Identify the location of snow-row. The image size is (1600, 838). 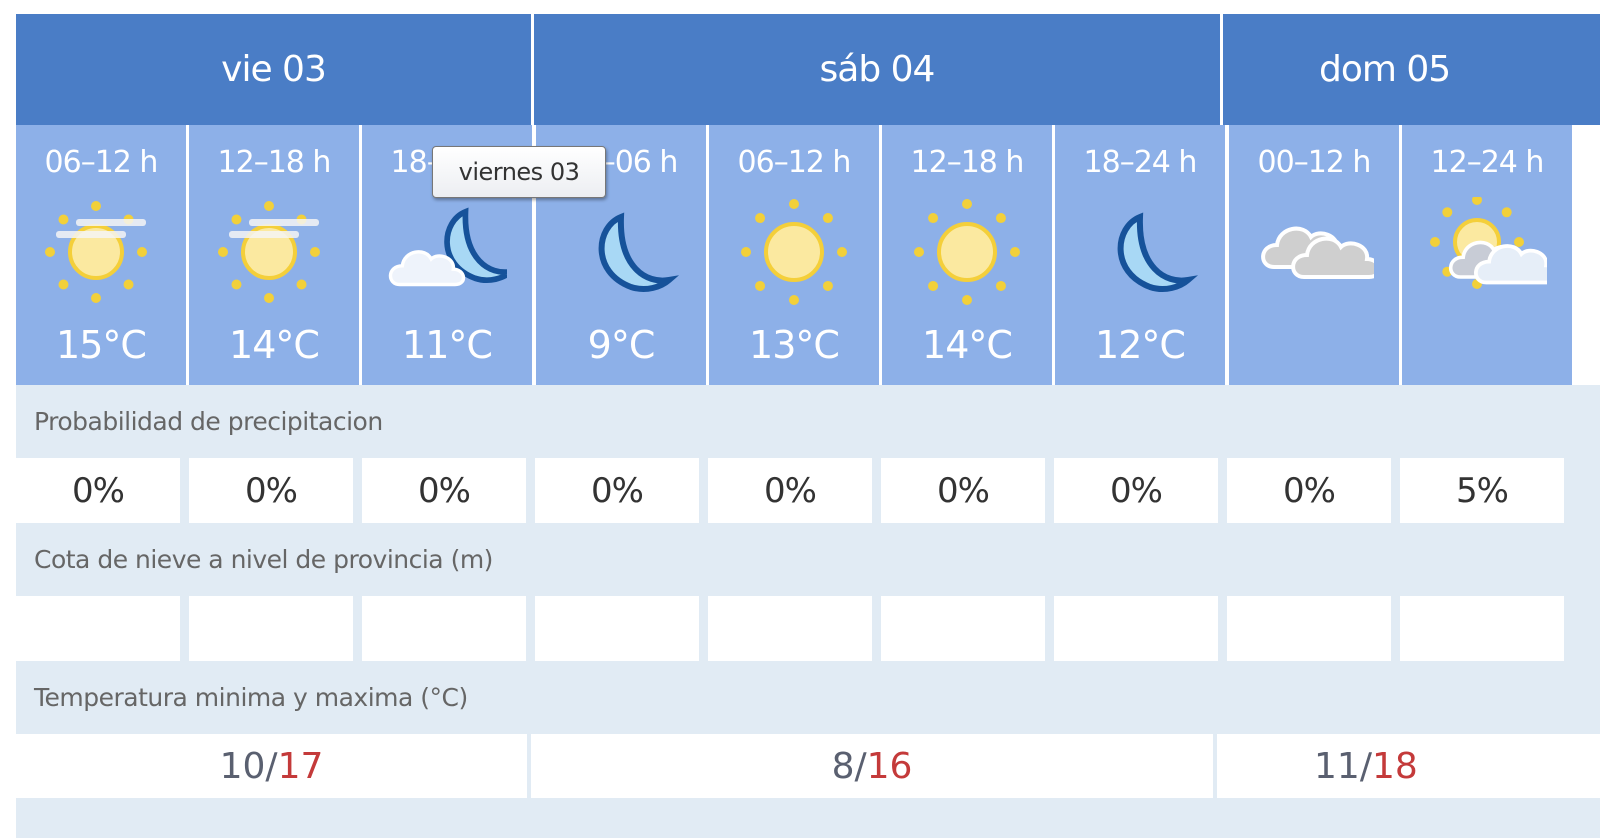
(808, 628).